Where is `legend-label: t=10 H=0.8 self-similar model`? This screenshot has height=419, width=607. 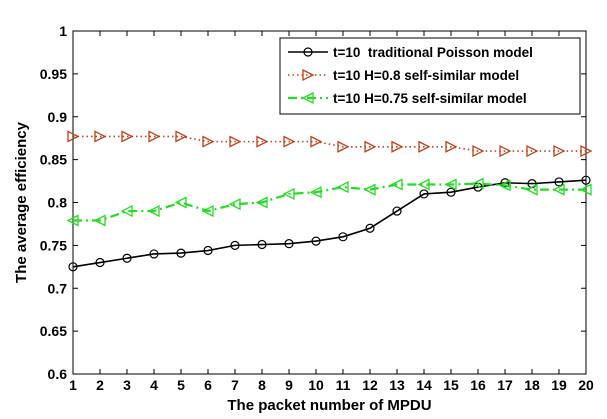 legend-label: t=10 H=0.8 self-similar model is located at coordinates (426, 75).